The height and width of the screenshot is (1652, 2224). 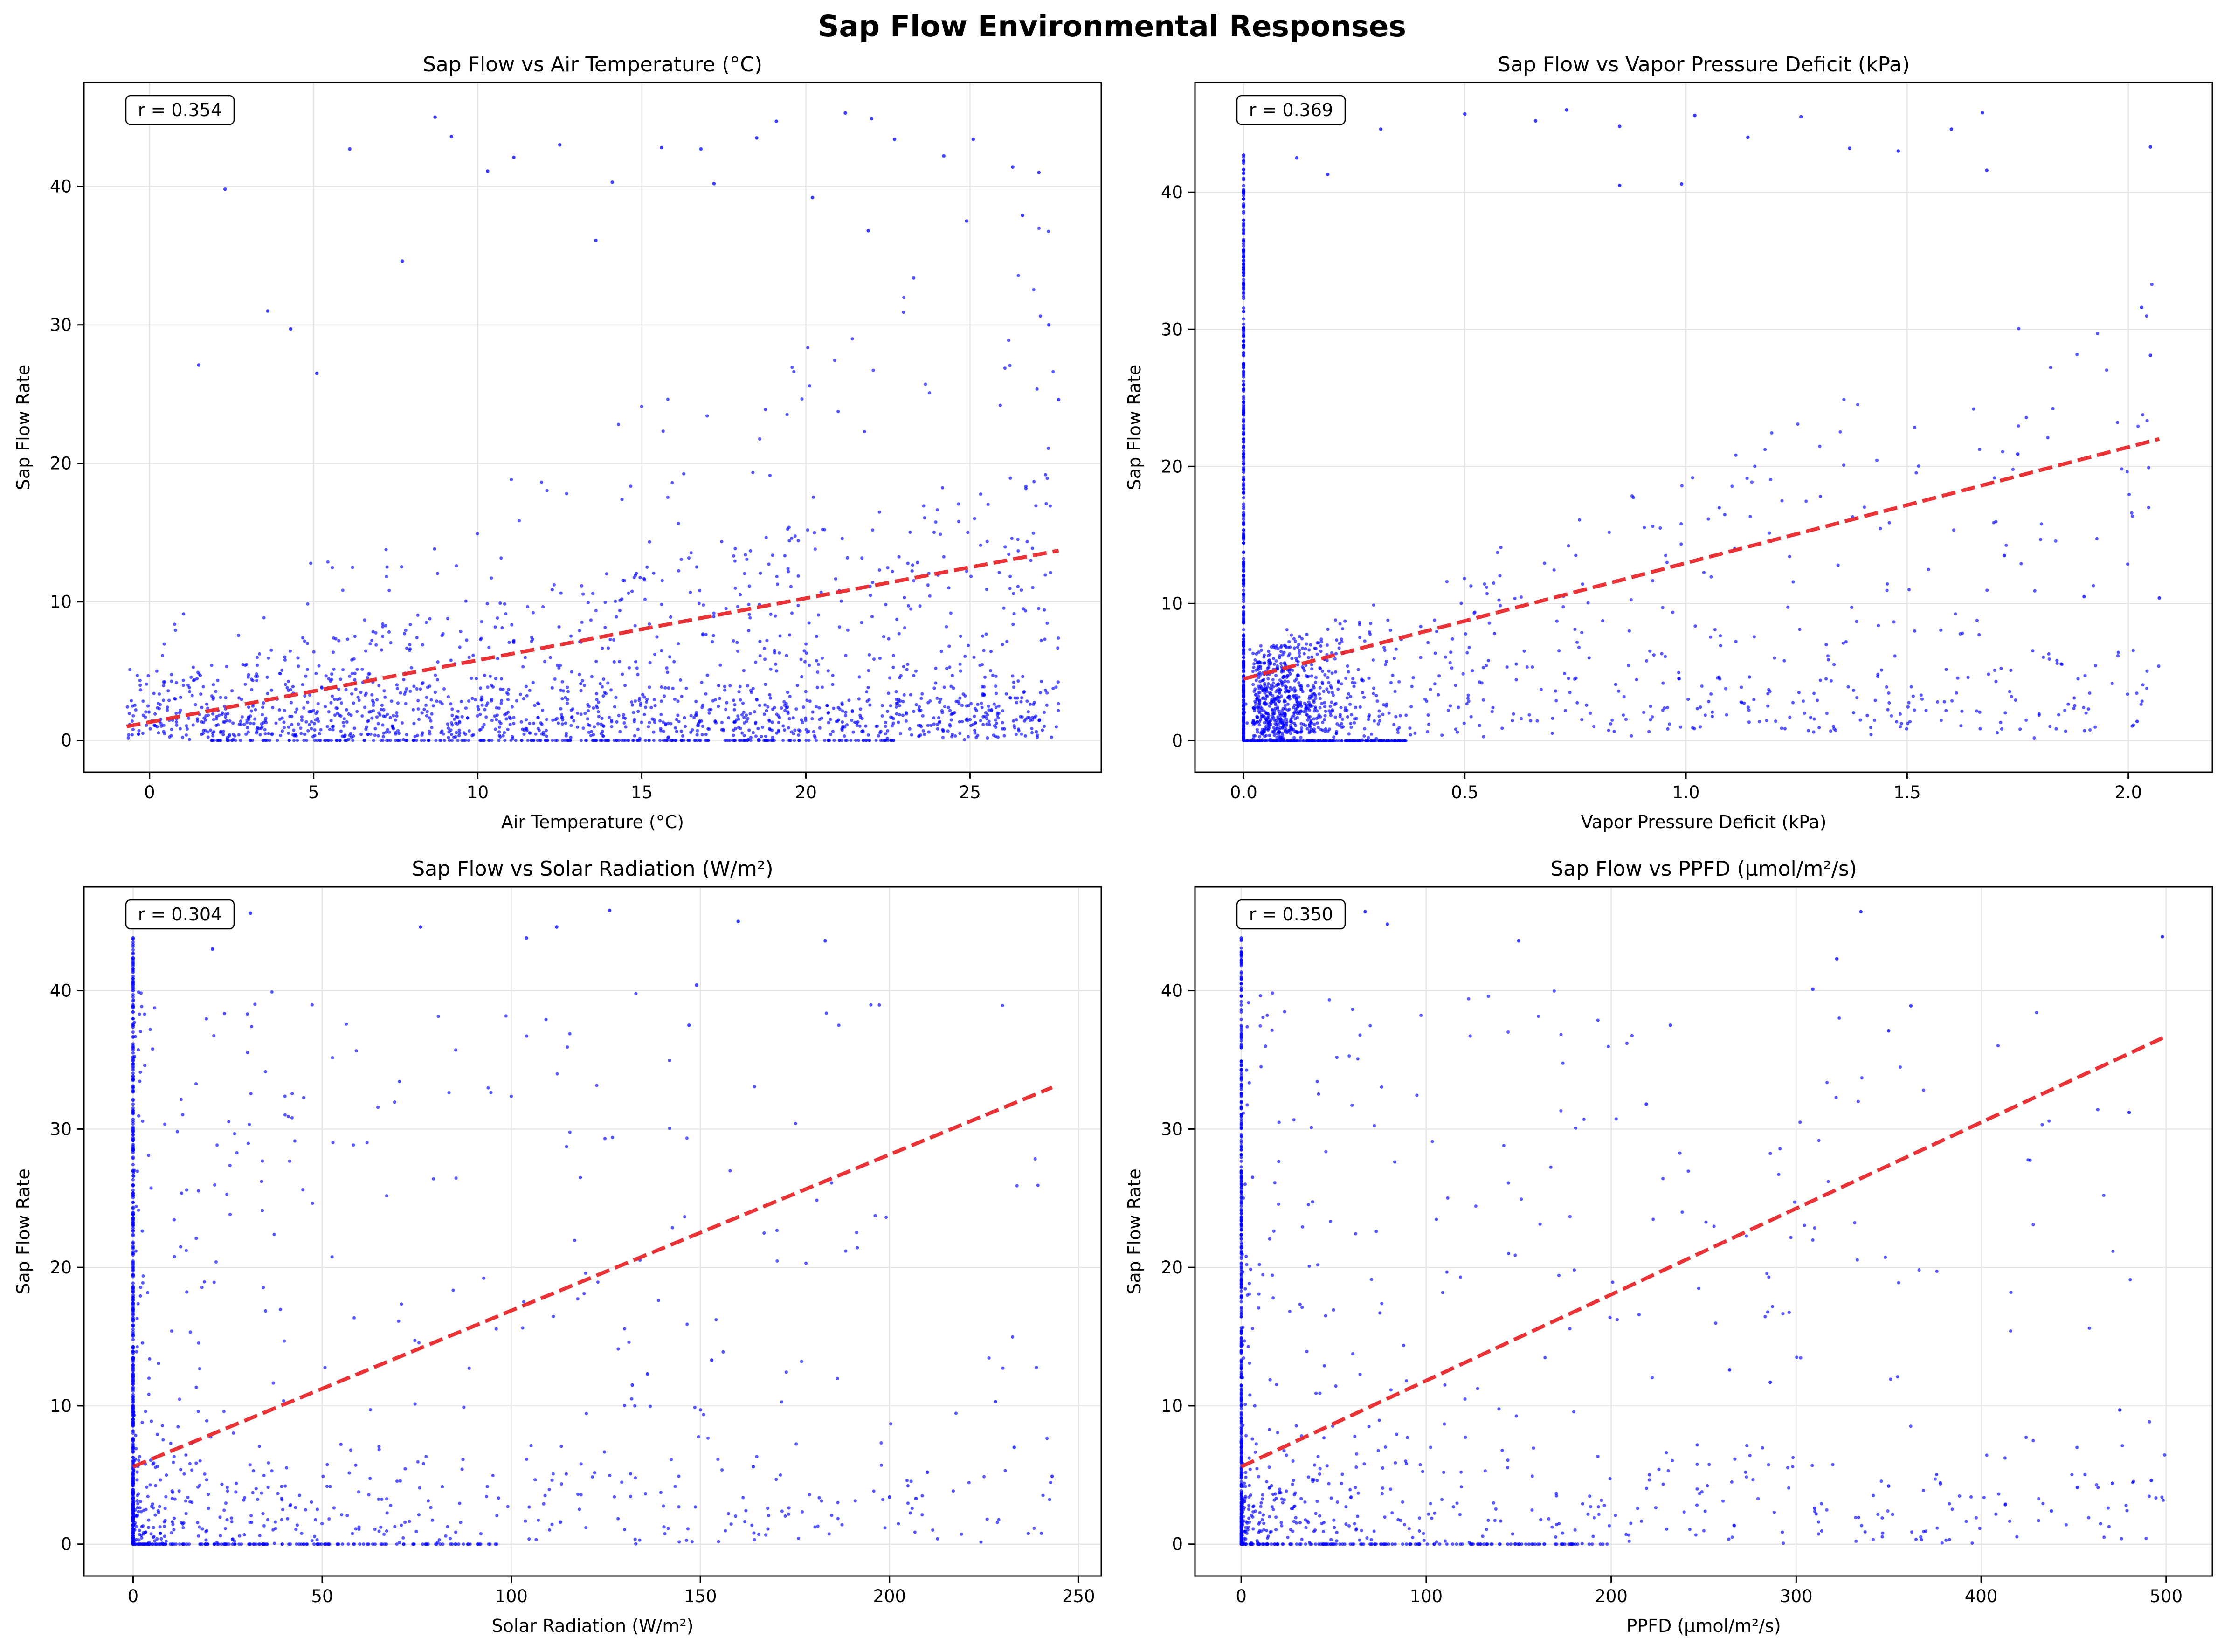 I want to click on x-tick-label: 25, so click(x=970, y=792).